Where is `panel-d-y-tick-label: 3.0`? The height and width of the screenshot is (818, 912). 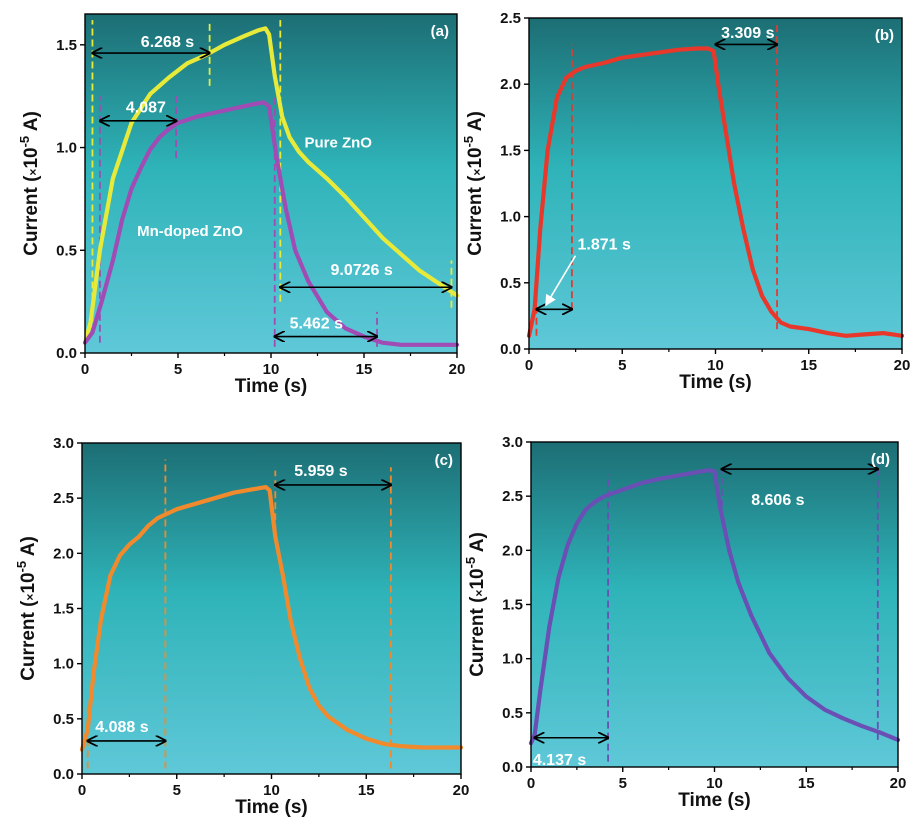
panel-d-y-tick-label: 3.0 is located at coordinates (512, 442).